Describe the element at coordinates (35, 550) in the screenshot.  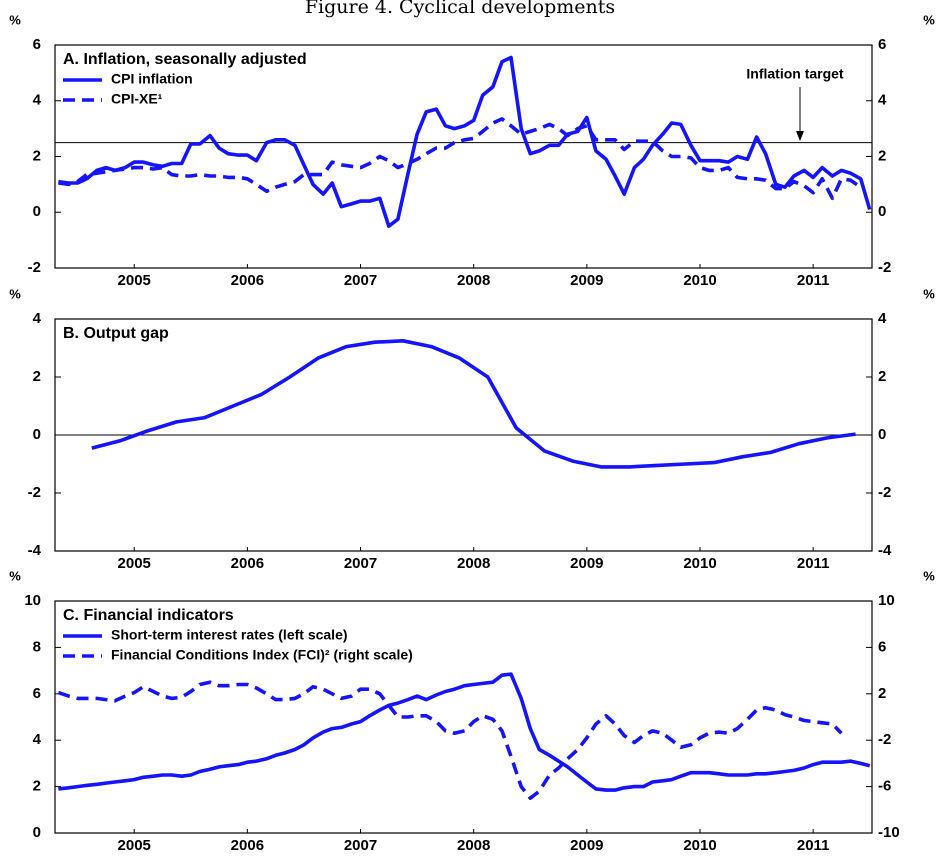
I see `y-tick-label: -4` at that location.